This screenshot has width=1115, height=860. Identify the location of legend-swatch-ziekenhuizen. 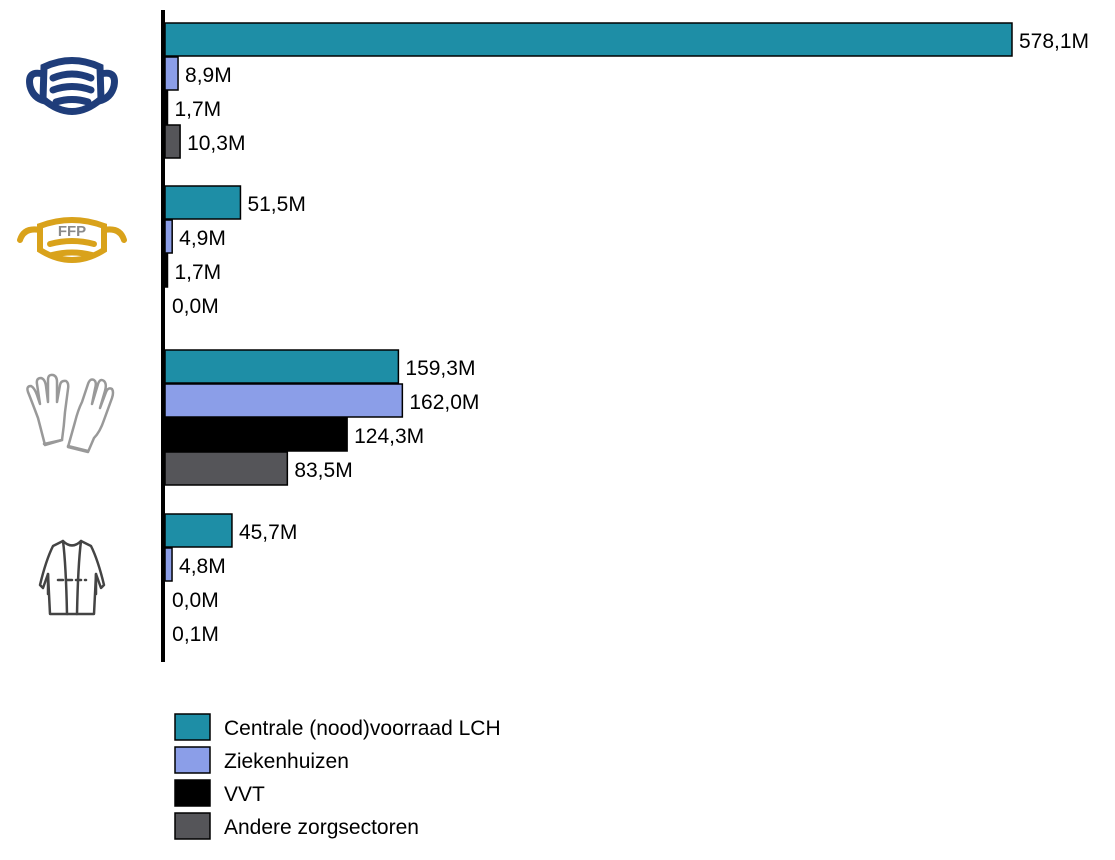
(192, 760).